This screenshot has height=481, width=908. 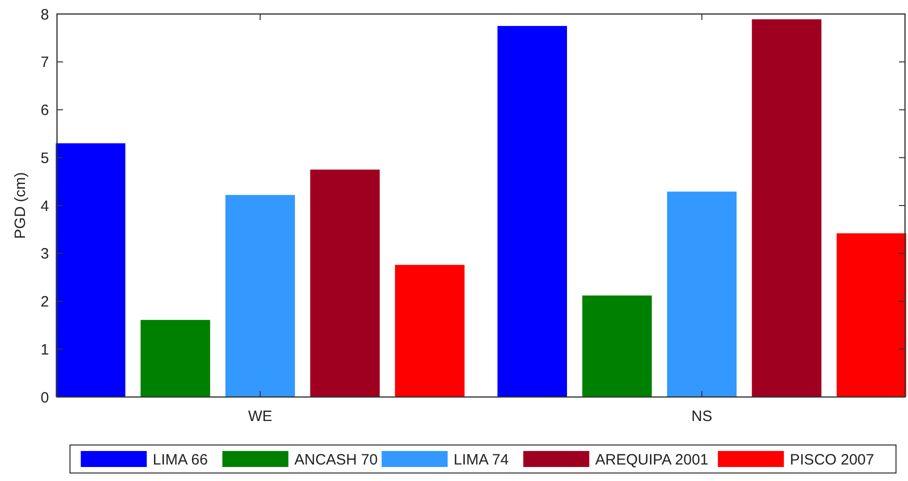 I want to click on y-tick-label: 5, so click(x=44, y=158).